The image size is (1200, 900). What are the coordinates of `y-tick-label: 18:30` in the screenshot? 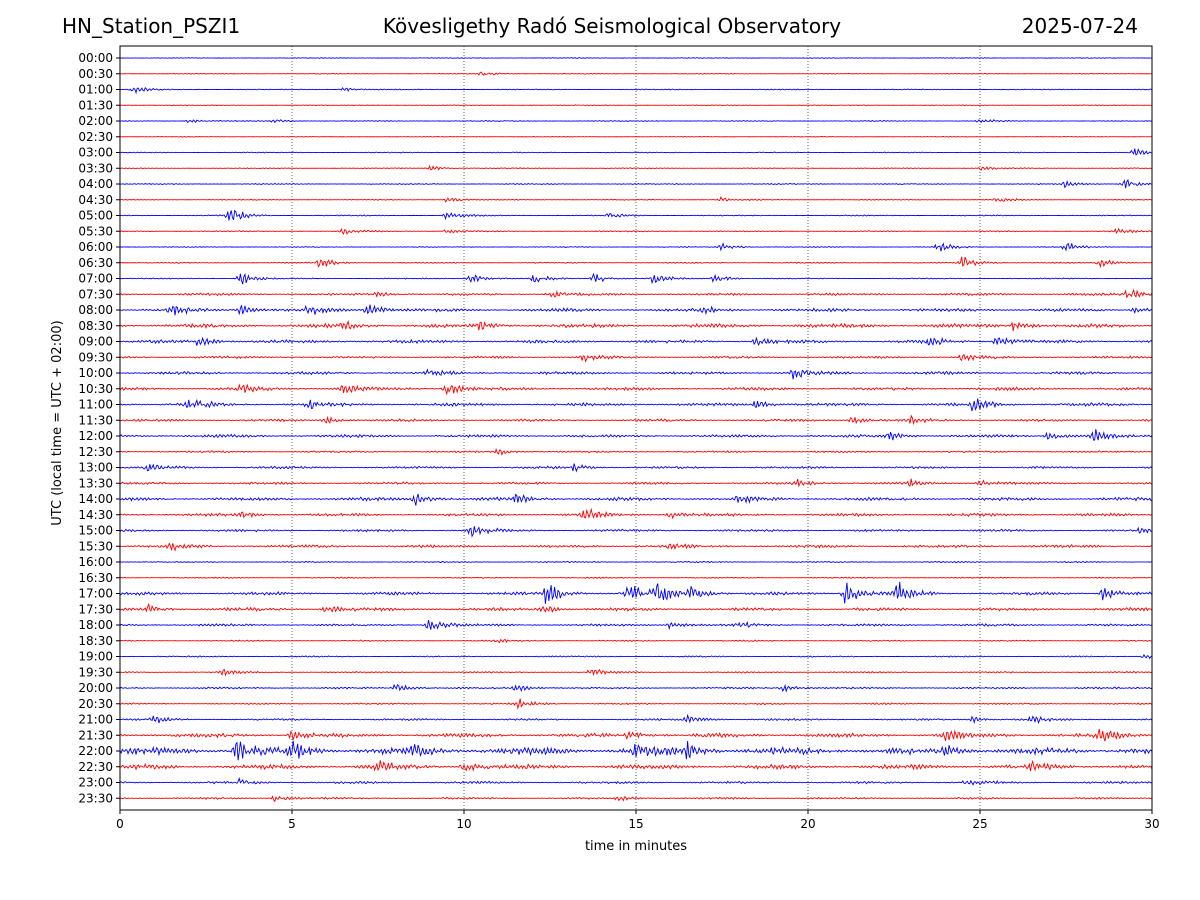 It's located at (95, 641).